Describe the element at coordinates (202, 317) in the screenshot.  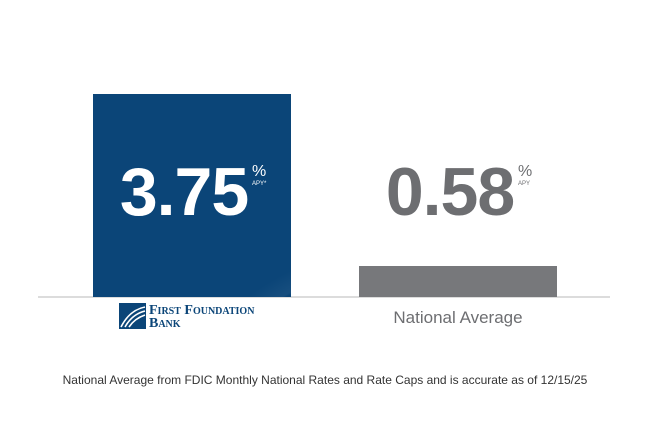
I see `category-label: First Foundation Bank` at that location.